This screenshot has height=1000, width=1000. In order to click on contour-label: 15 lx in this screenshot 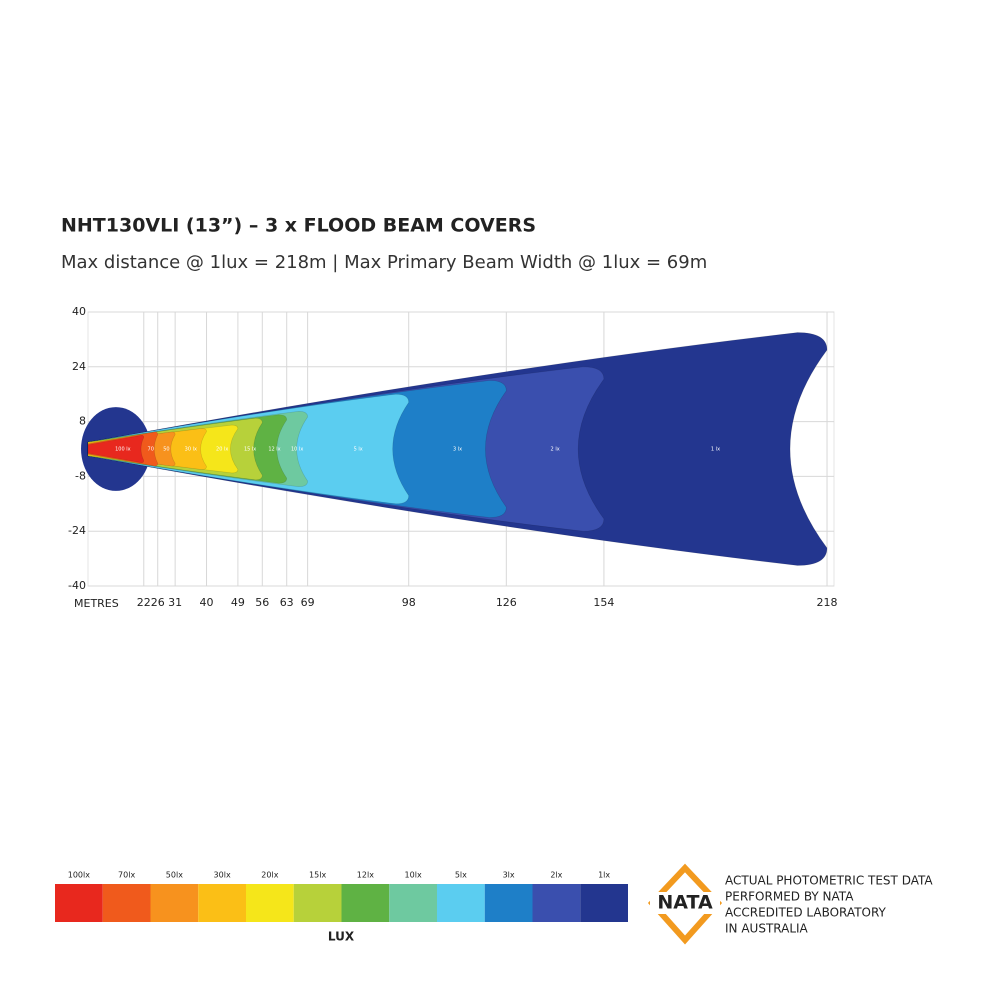, I will do `click(250, 450)`.